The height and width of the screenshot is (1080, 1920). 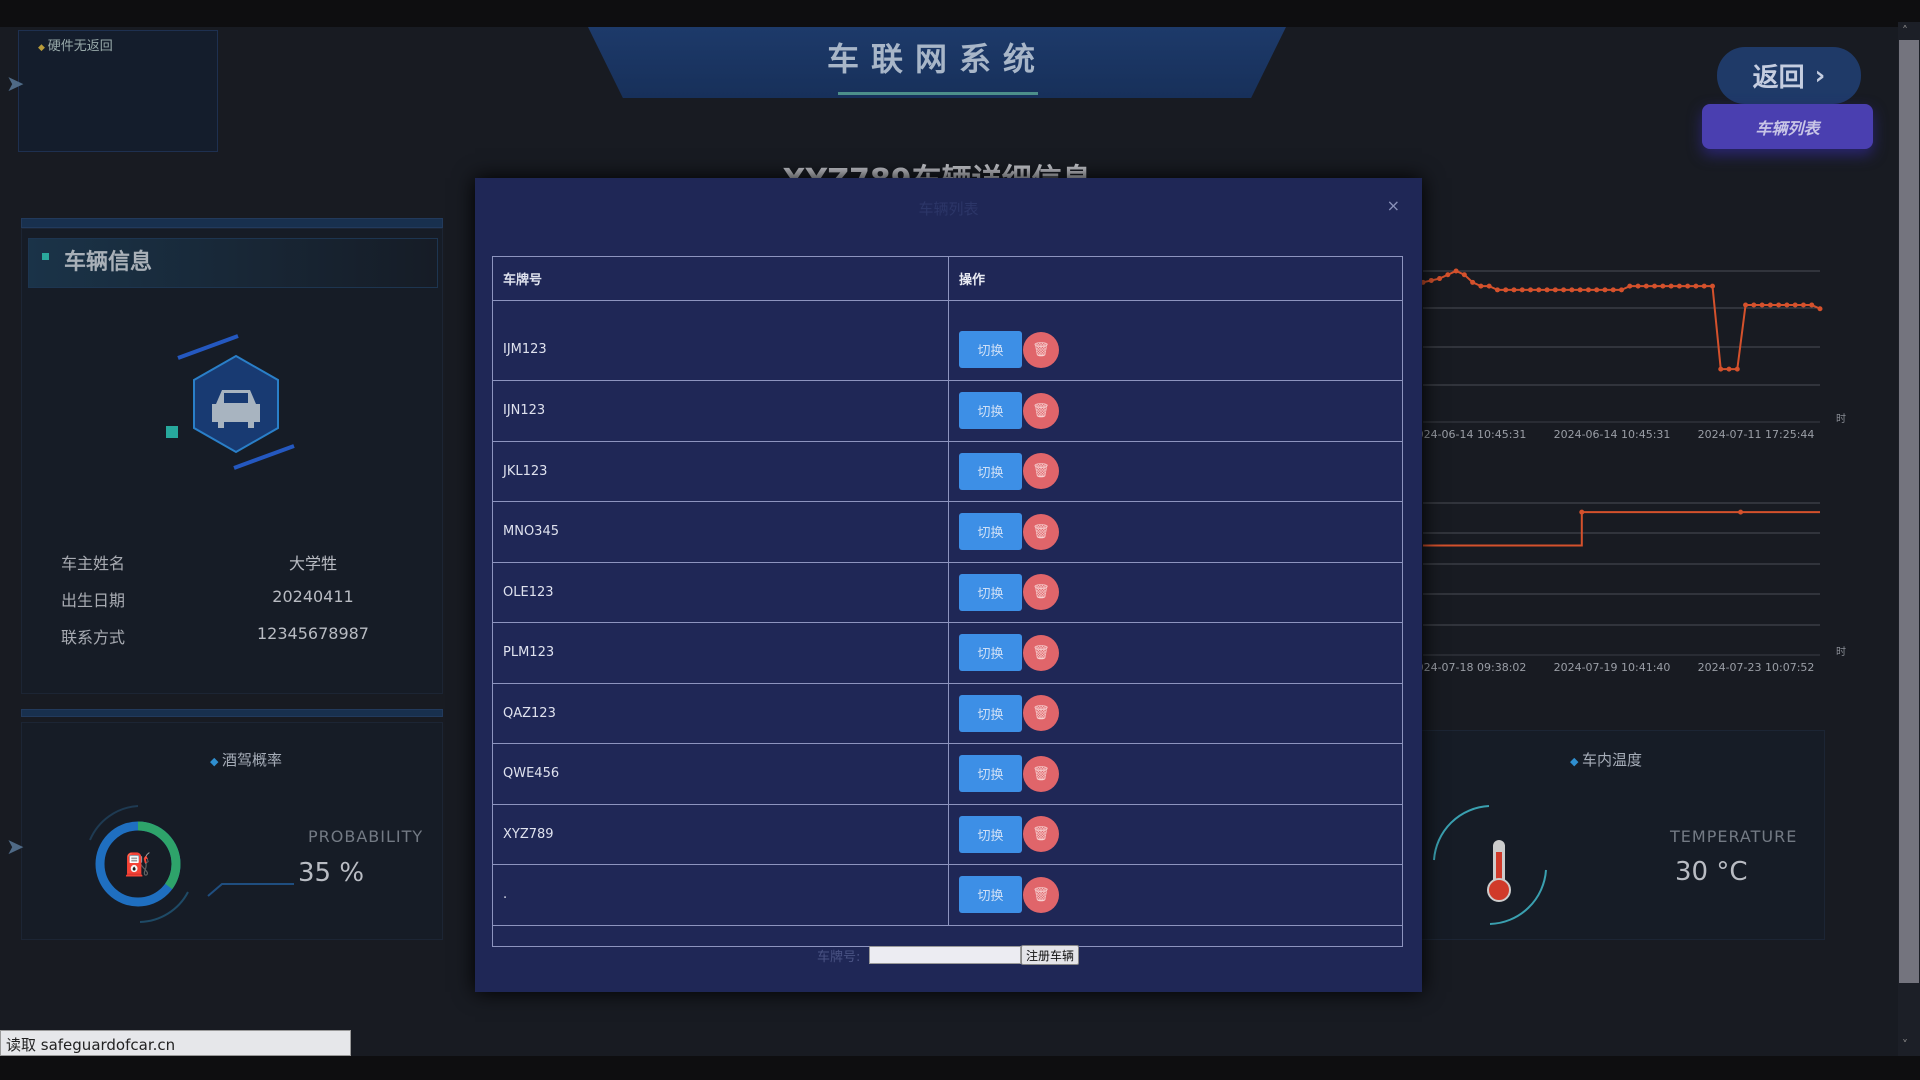 I want to click on table-row: QAZ123 切换 🗑, so click(x=947, y=713).